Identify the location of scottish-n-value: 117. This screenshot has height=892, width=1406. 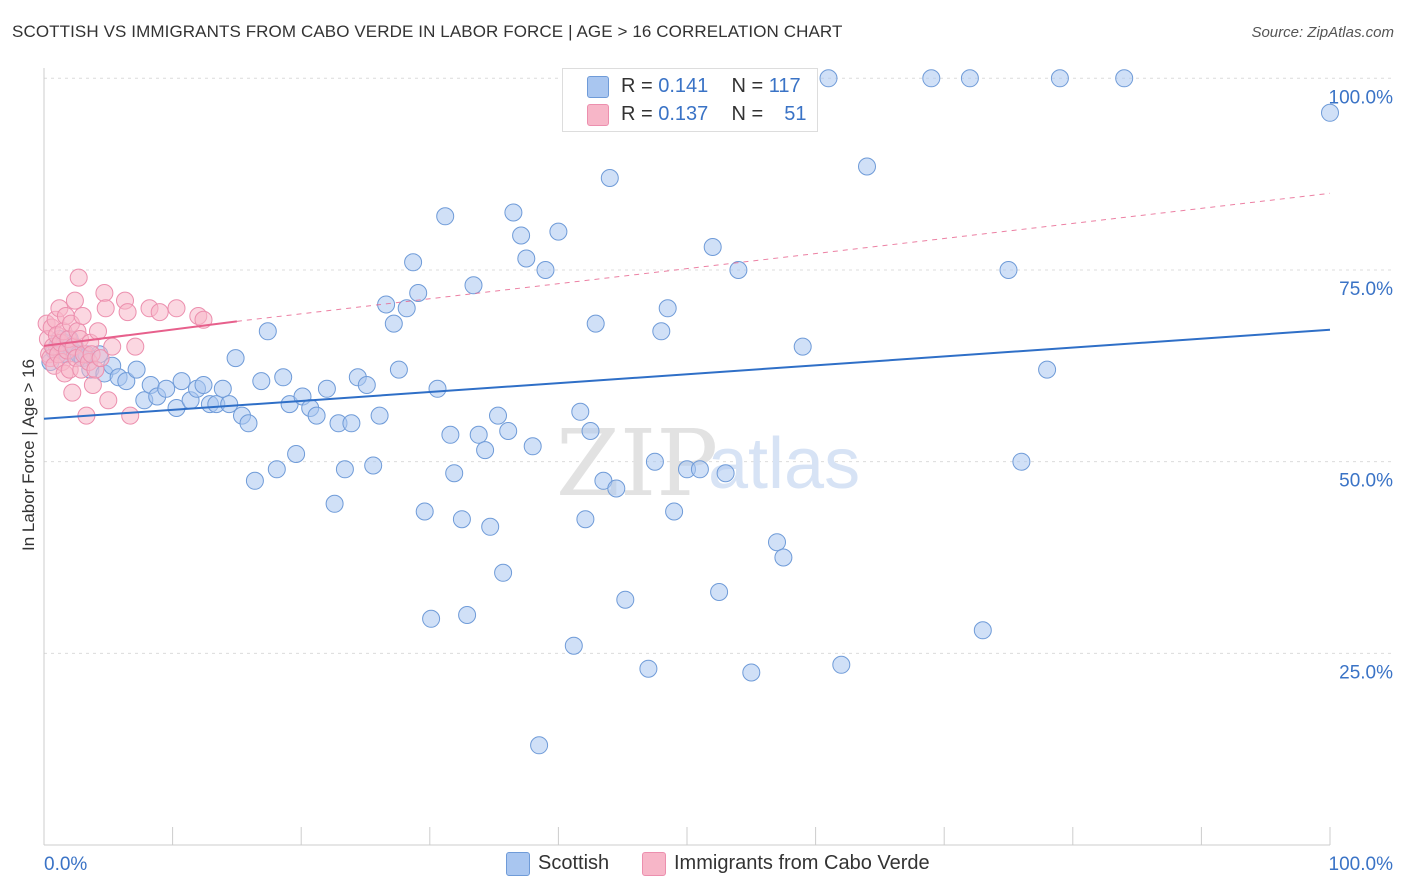
(784, 86).